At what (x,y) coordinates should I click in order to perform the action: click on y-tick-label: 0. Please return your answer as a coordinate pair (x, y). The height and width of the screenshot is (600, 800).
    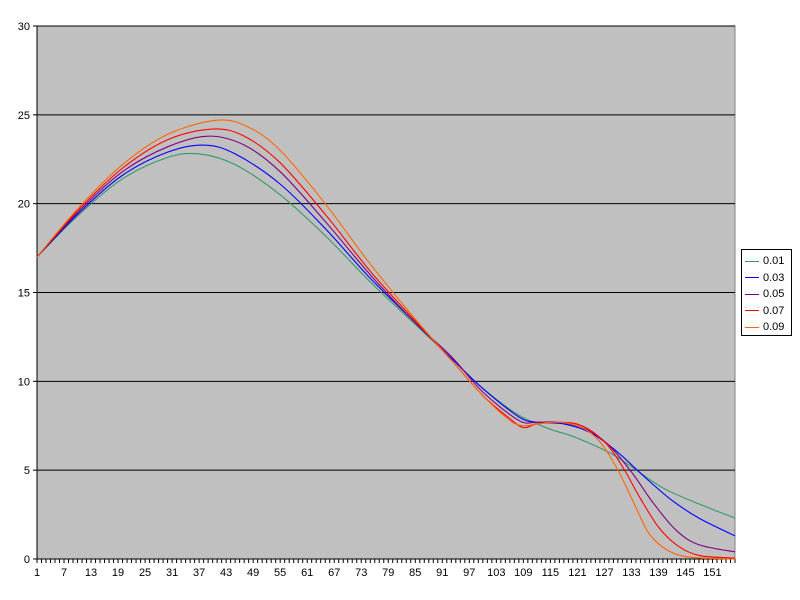
    Looking at the image, I should click on (27, 560).